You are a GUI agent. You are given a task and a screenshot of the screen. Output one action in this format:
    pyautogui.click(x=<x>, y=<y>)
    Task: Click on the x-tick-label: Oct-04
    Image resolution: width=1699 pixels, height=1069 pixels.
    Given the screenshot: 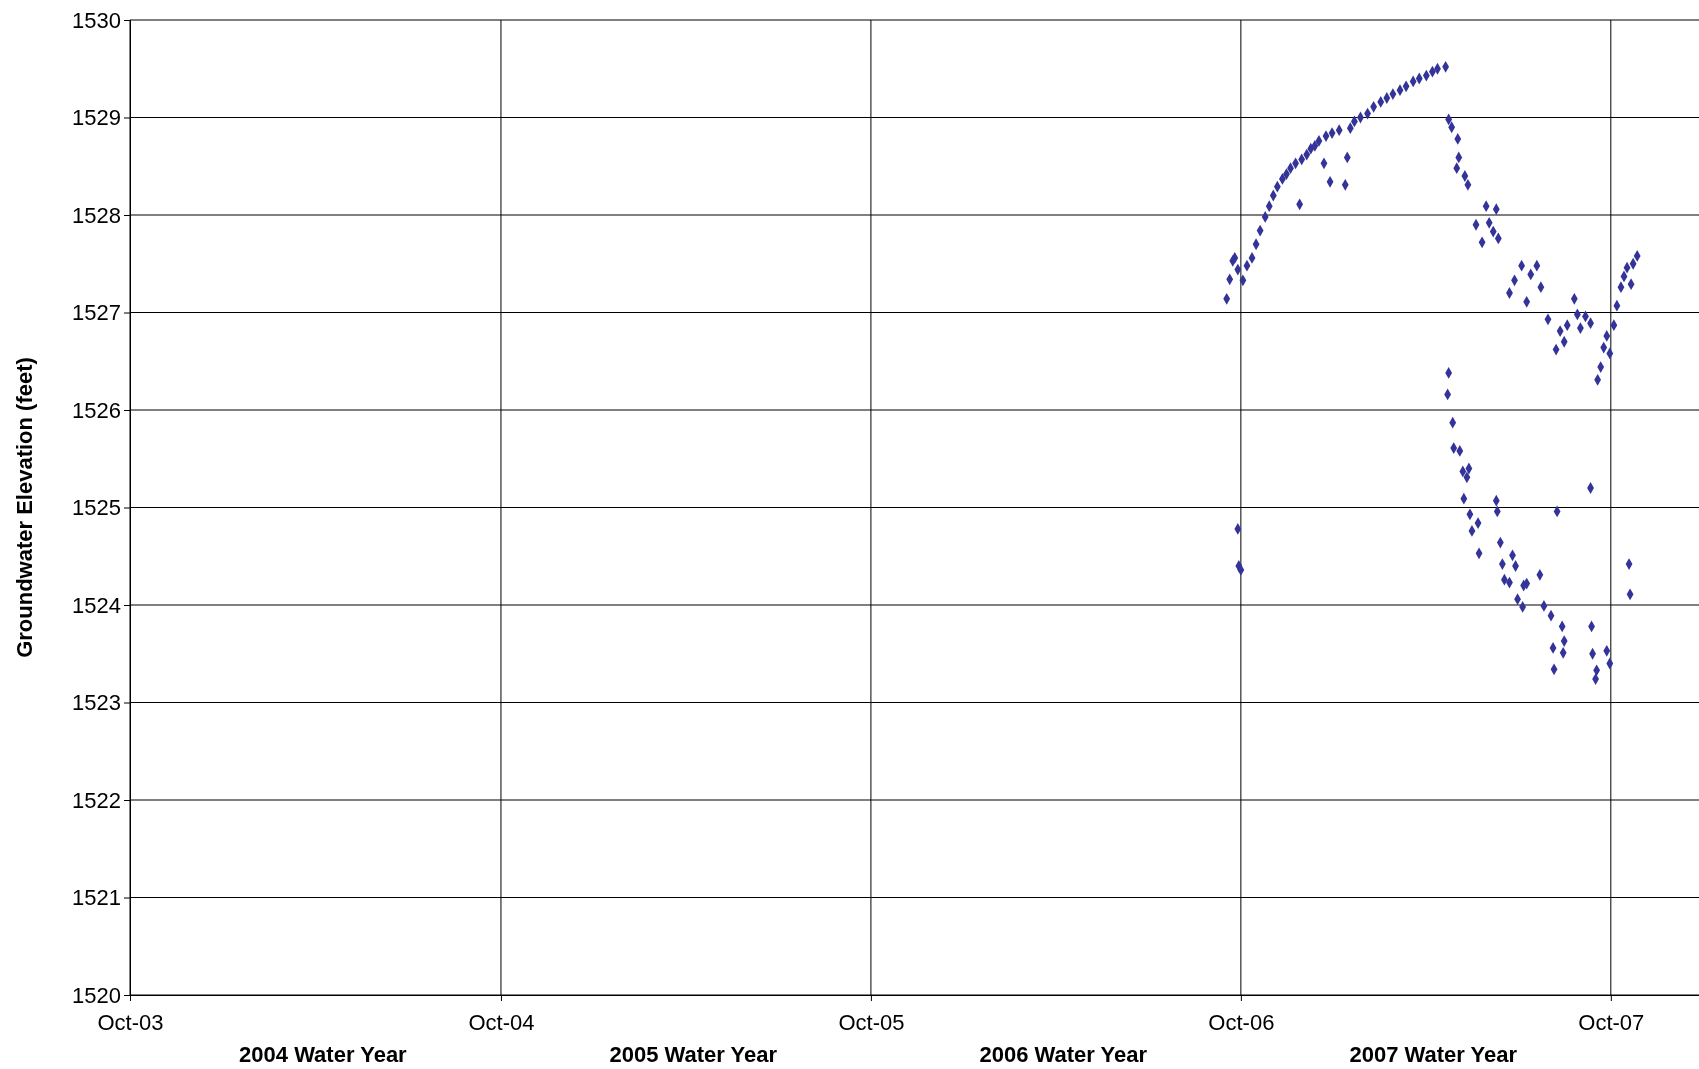 What is the action you would take?
    pyautogui.click(x=501, y=1023)
    